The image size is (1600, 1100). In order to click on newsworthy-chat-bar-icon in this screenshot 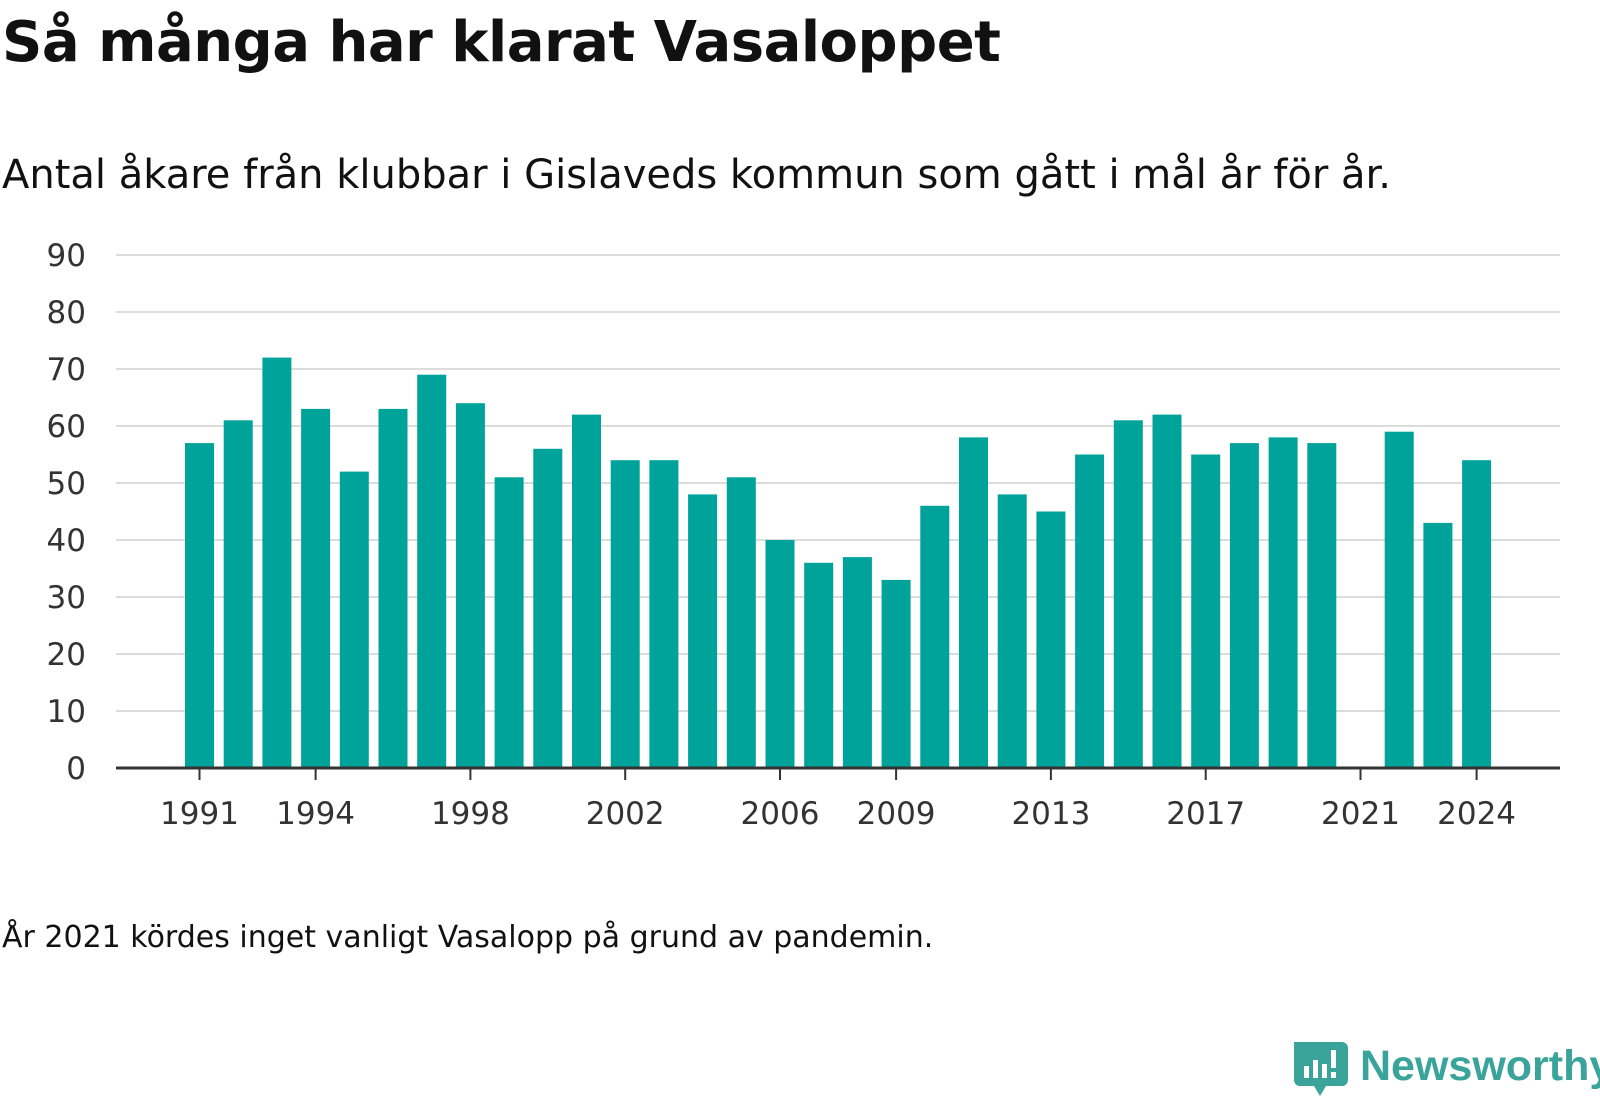, I will do `click(1321, 1069)`.